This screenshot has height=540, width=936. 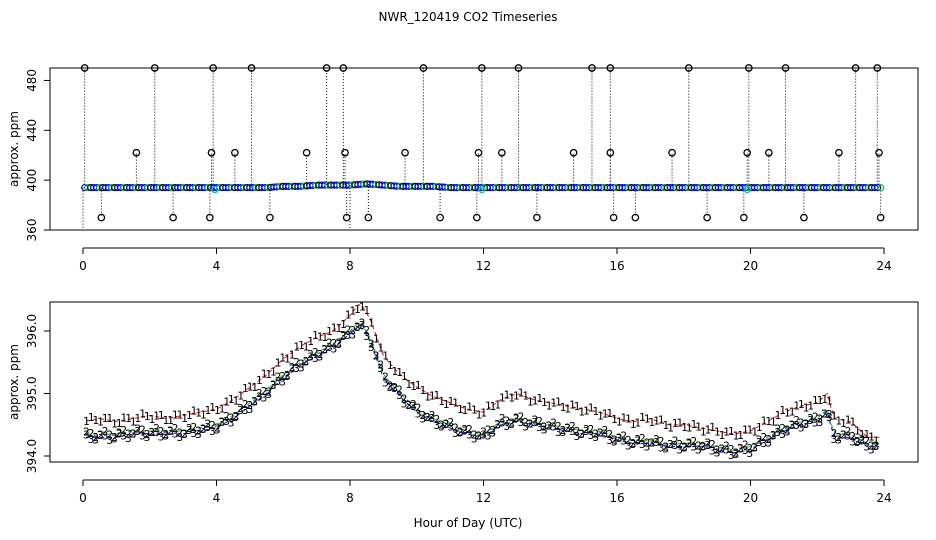 What do you see at coordinates (883, 498) in the screenshot?
I see `x-tick-label: 24` at bounding box center [883, 498].